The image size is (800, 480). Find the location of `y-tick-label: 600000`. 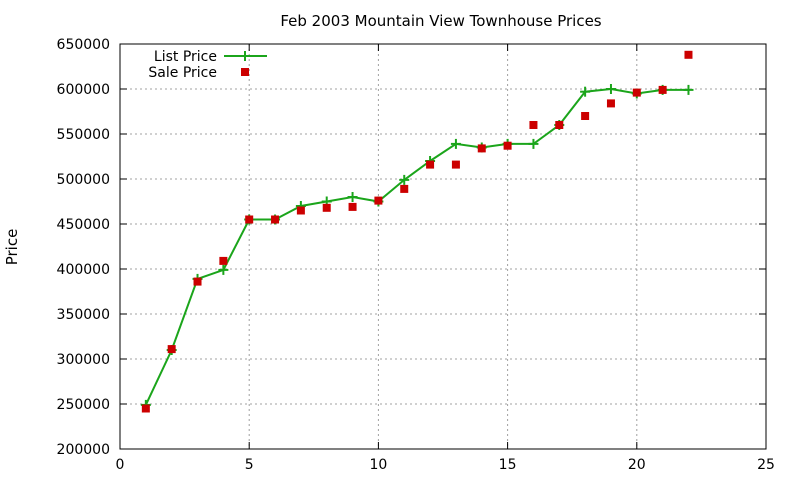

y-tick-label: 600000 is located at coordinates (83, 90).